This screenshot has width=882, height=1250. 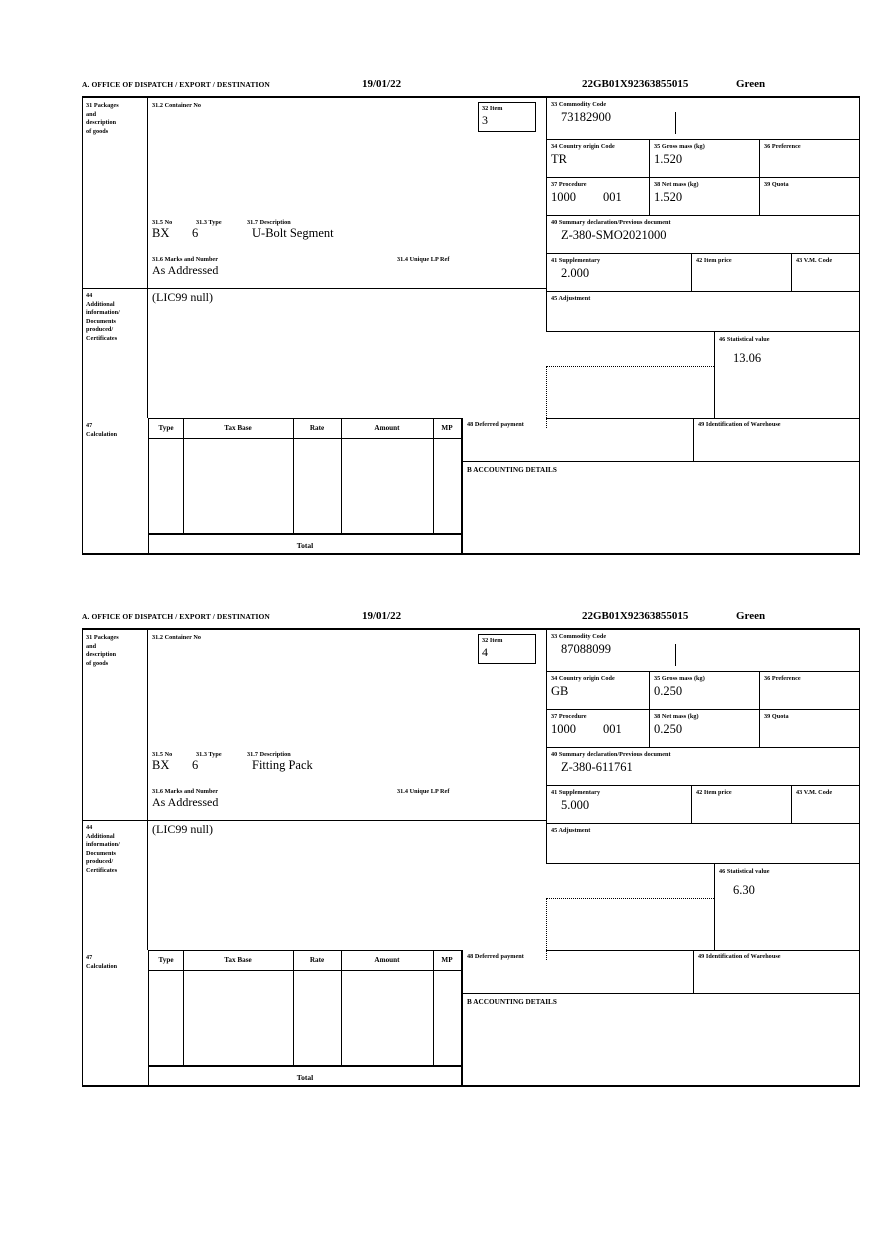 I want to click on field-38-net-mass: 38 Net mass (kg) 0.250, so click(x=705, y=729).